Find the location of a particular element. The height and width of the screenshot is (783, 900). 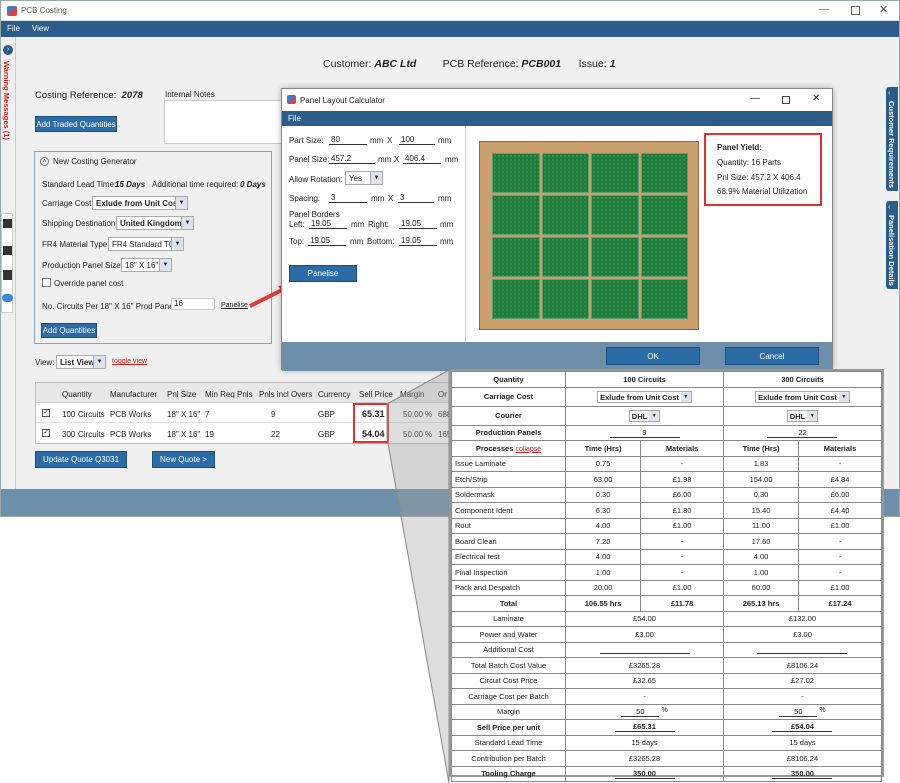

tab-panelisation-details: ‹ Panelisation Details is located at coordinates (892, 245).